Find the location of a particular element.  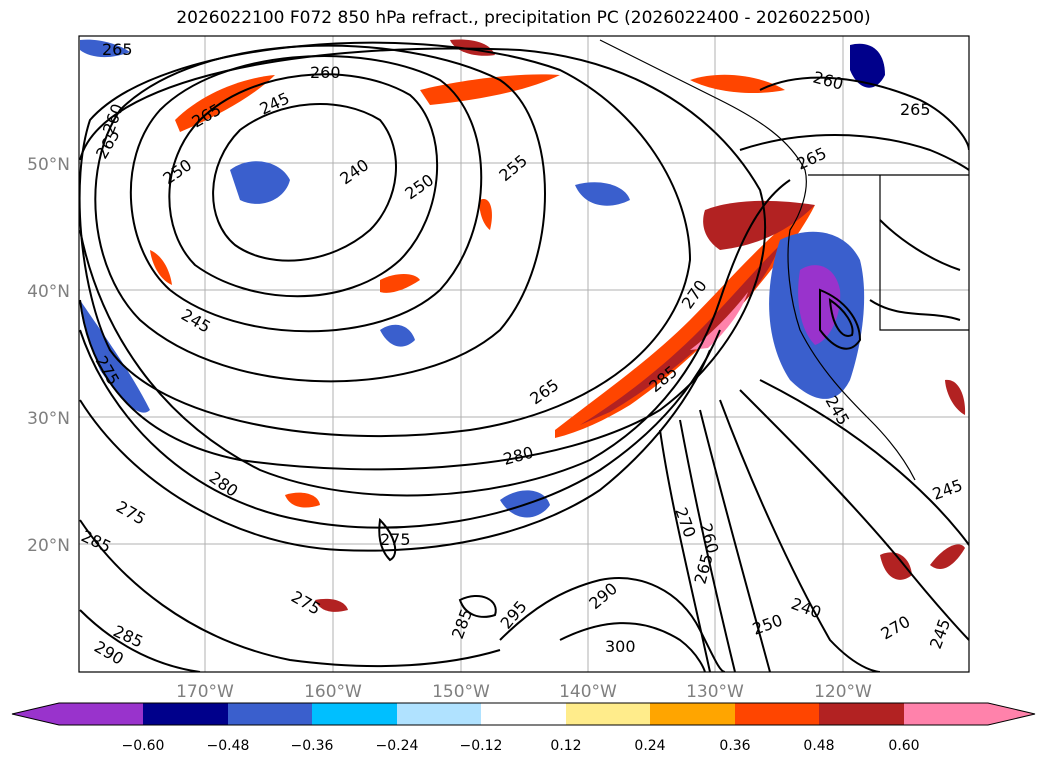

contour-coast-knot2 is located at coordinates (841, 317).